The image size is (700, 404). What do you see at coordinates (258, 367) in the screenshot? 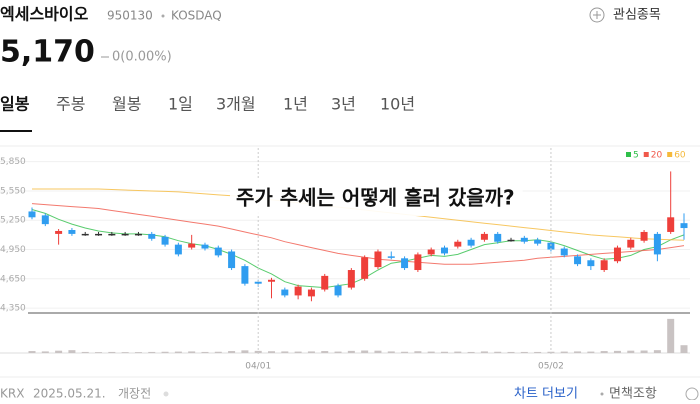
I see `x-tick-label: 04/01` at bounding box center [258, 367].